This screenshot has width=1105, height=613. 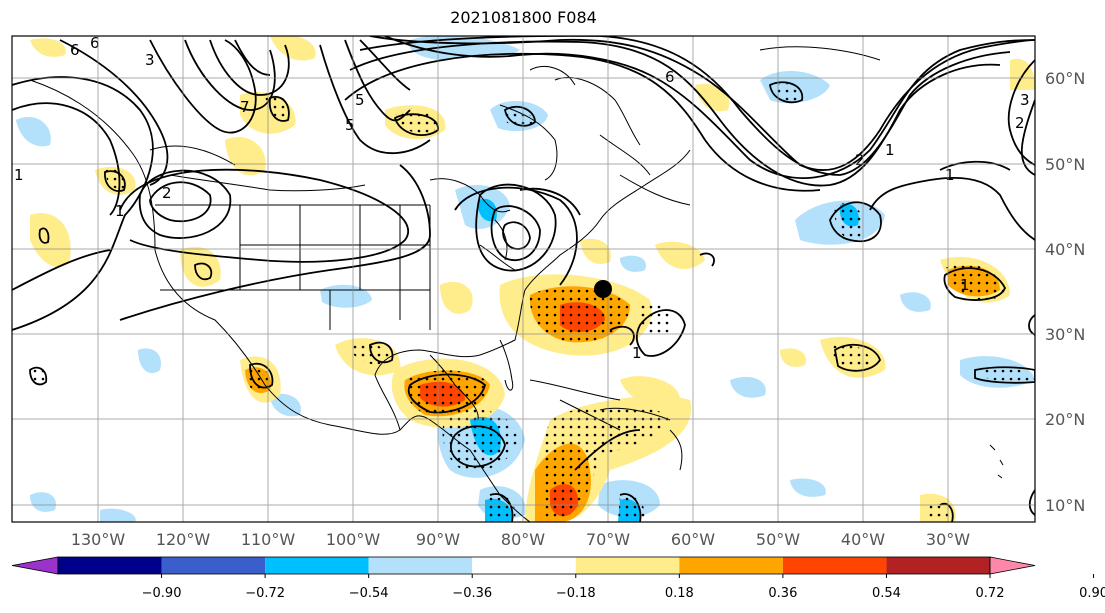 What do you see at coordinates (1065, 78) in the screenshot?
I see `latitude-tick-label: 60°N` at bounding box center [1065, 78].